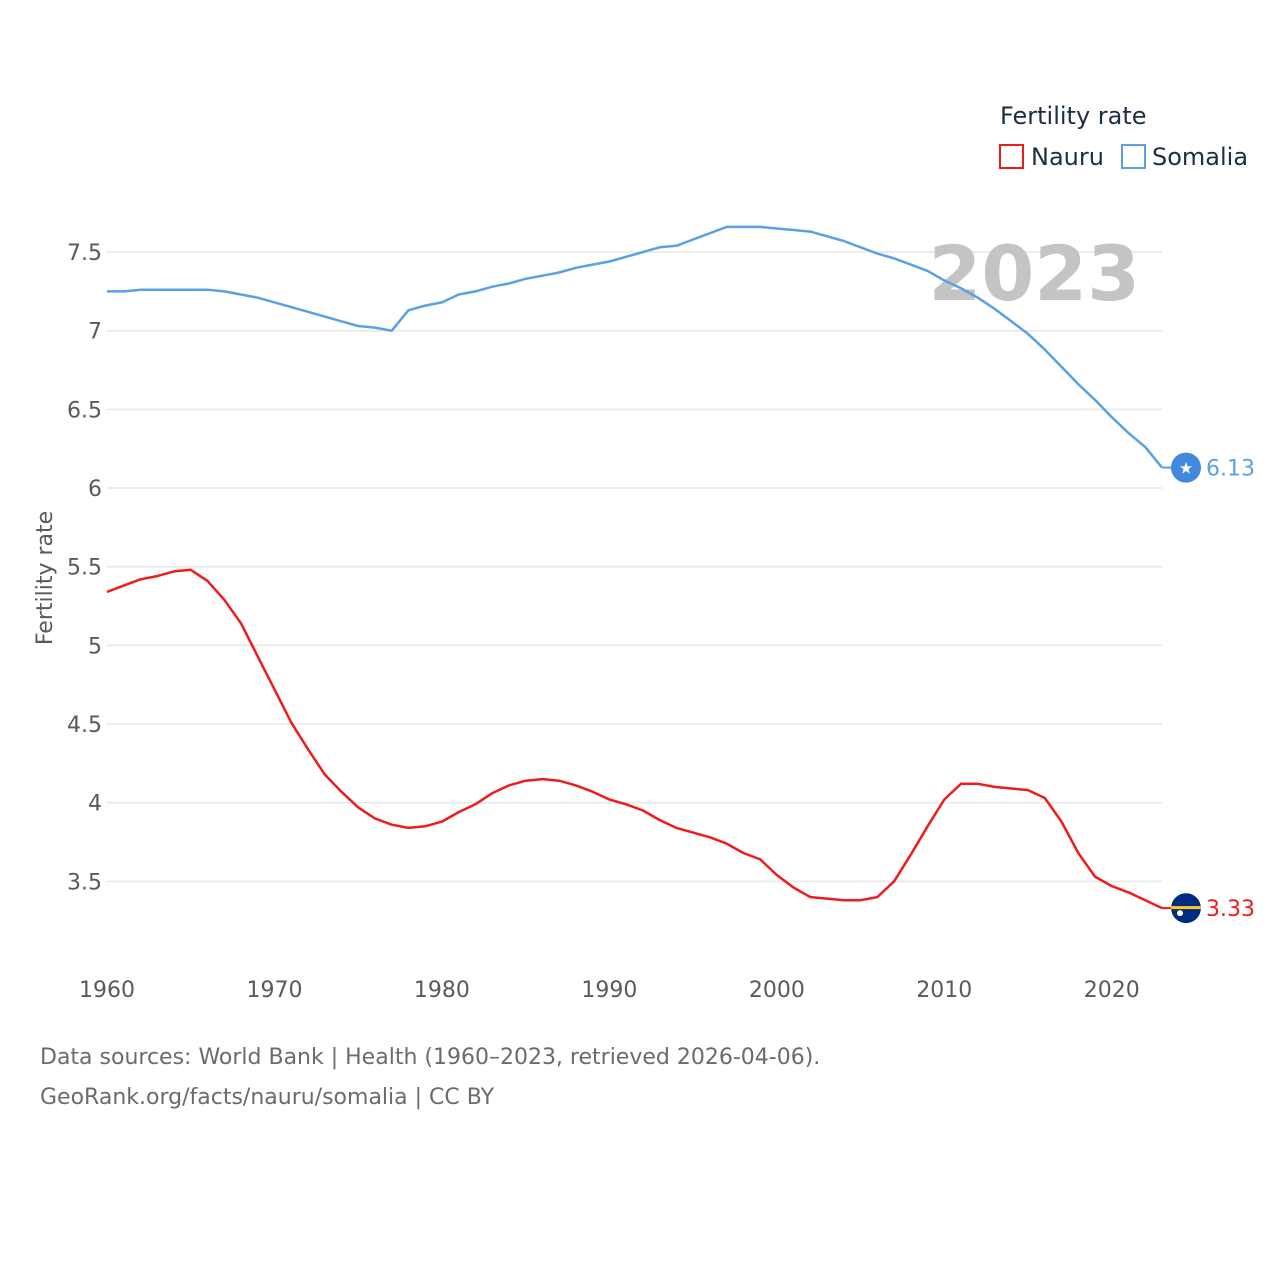 The image size is (1280, 1280). Describe the element at coordinates (107, 990) in the screenshot. I see `x-tick-label: 1960` at that location.